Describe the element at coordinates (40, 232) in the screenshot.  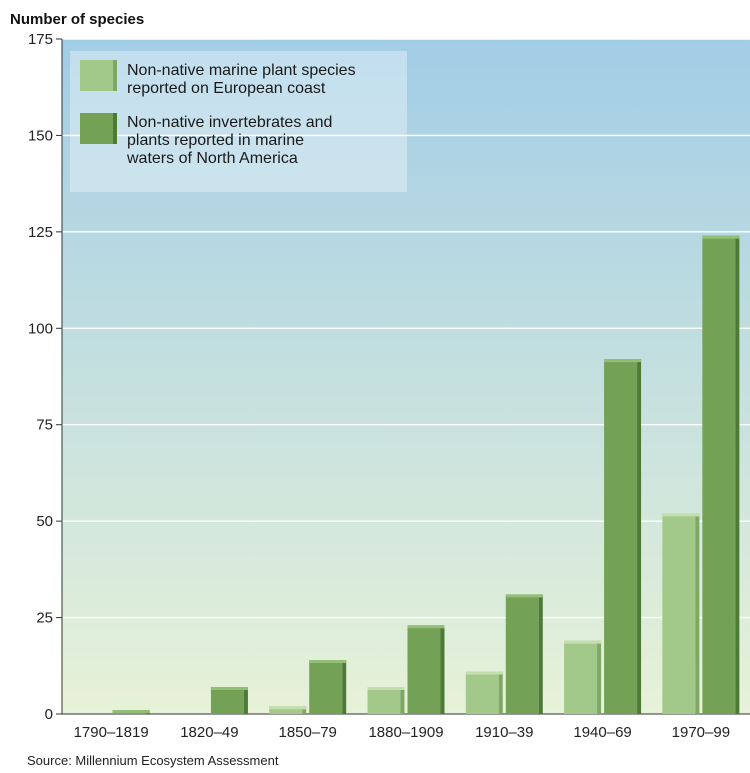
I see `y-tick-label: 125` at that location.